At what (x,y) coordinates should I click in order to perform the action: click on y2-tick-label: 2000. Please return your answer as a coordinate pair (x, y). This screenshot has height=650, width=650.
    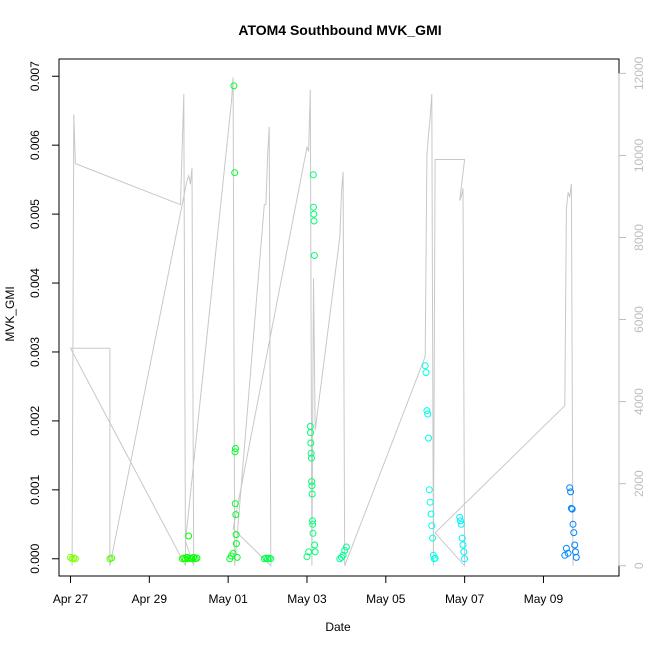
    Looking at the image, I should click on (639, 483).